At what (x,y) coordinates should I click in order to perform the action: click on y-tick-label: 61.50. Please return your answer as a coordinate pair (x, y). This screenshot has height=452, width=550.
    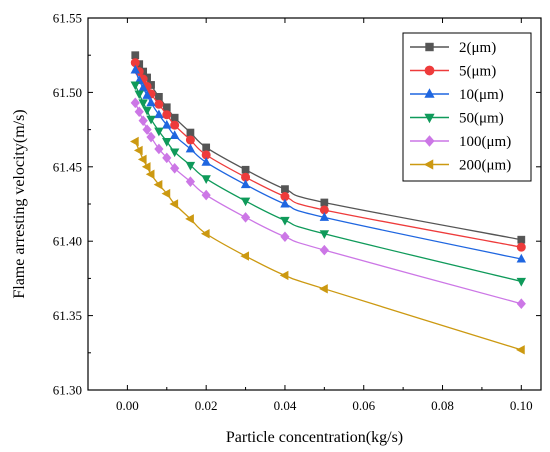
    Looking at the image, I should click on (67, 92).